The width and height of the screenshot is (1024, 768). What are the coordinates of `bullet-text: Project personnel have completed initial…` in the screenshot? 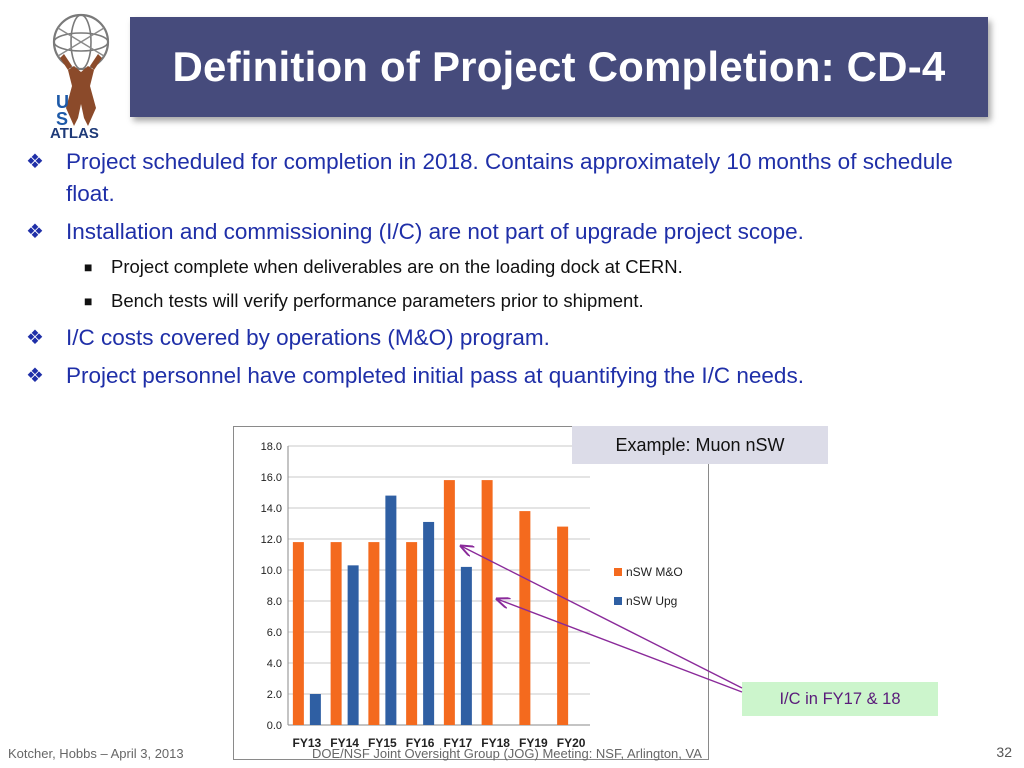 It's located at (435, 375).